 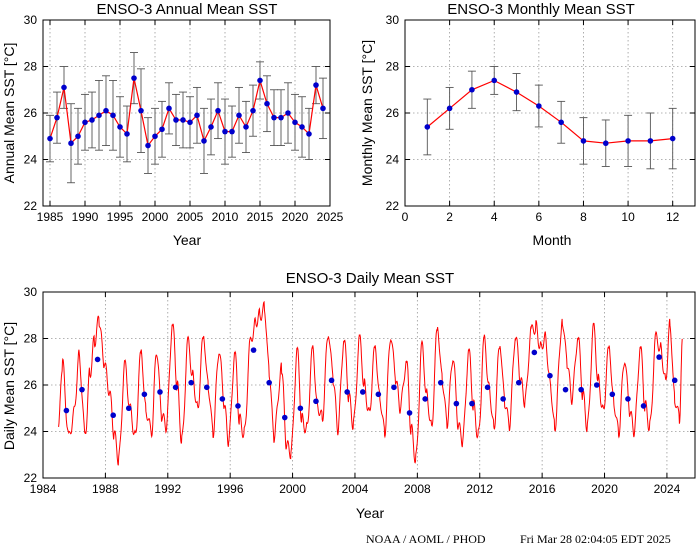 I want to click on annual-series-line, so click(x=186, y=112).